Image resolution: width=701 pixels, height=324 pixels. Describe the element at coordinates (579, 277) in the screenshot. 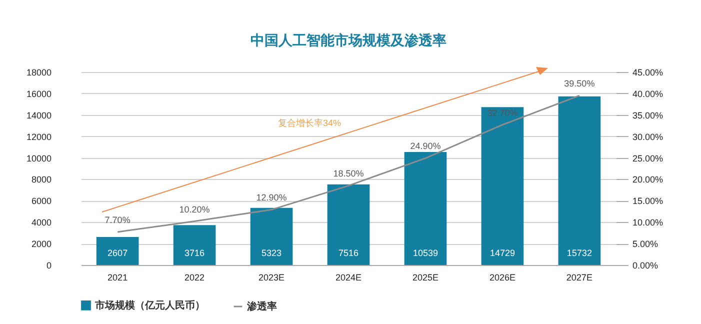

I see `x-tick-label: 2027E` at that location.